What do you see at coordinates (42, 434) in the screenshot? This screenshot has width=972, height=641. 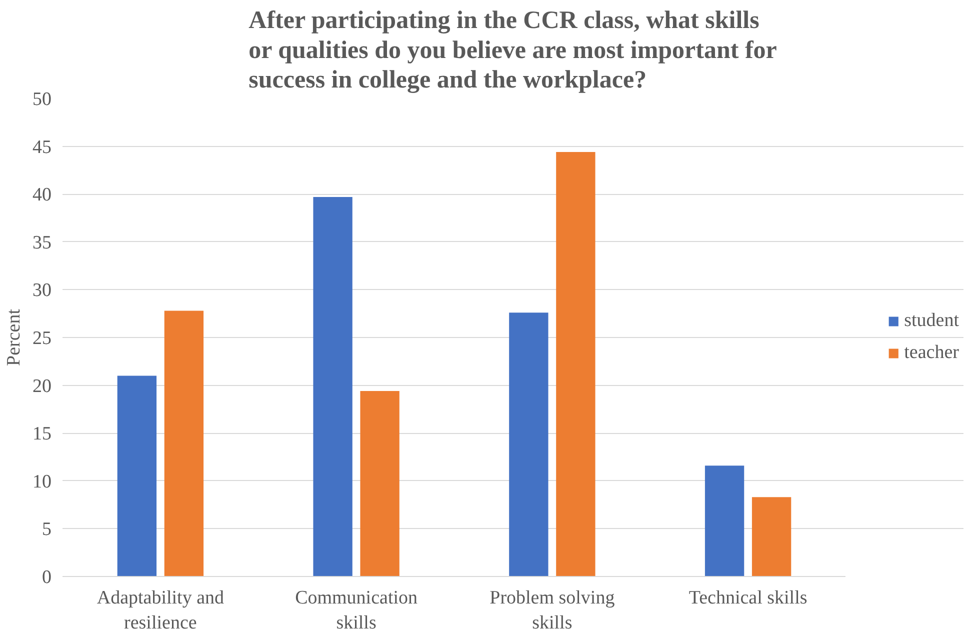 I see `y-tick-label: 15` at bounding box center [42, 434].